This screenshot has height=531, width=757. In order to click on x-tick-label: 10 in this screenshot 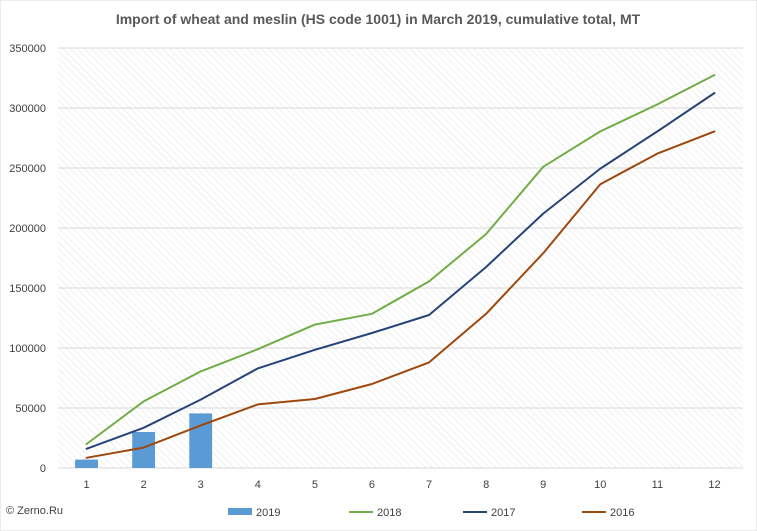, I will do `click(600, 485)`.